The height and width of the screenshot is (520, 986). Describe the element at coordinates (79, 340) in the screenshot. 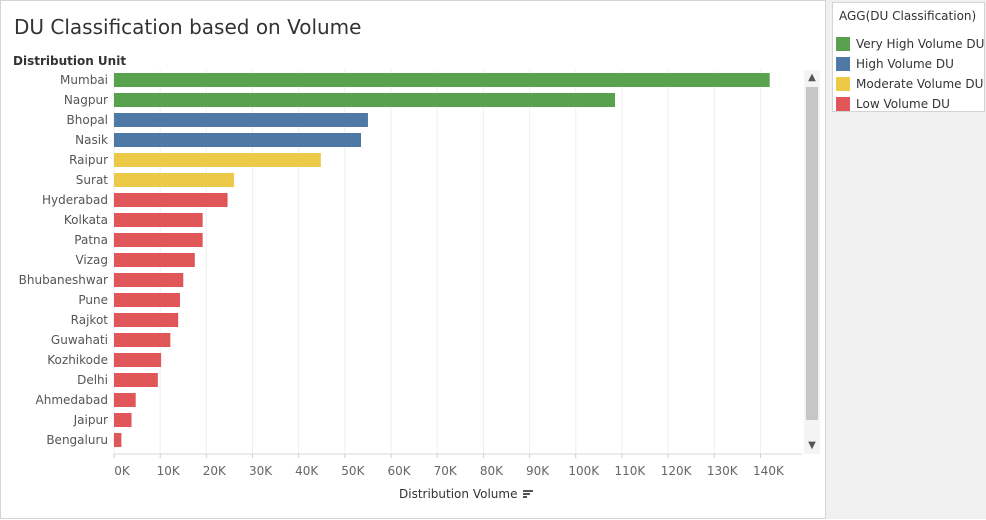

I see `category-label: Guwahati` at that location.